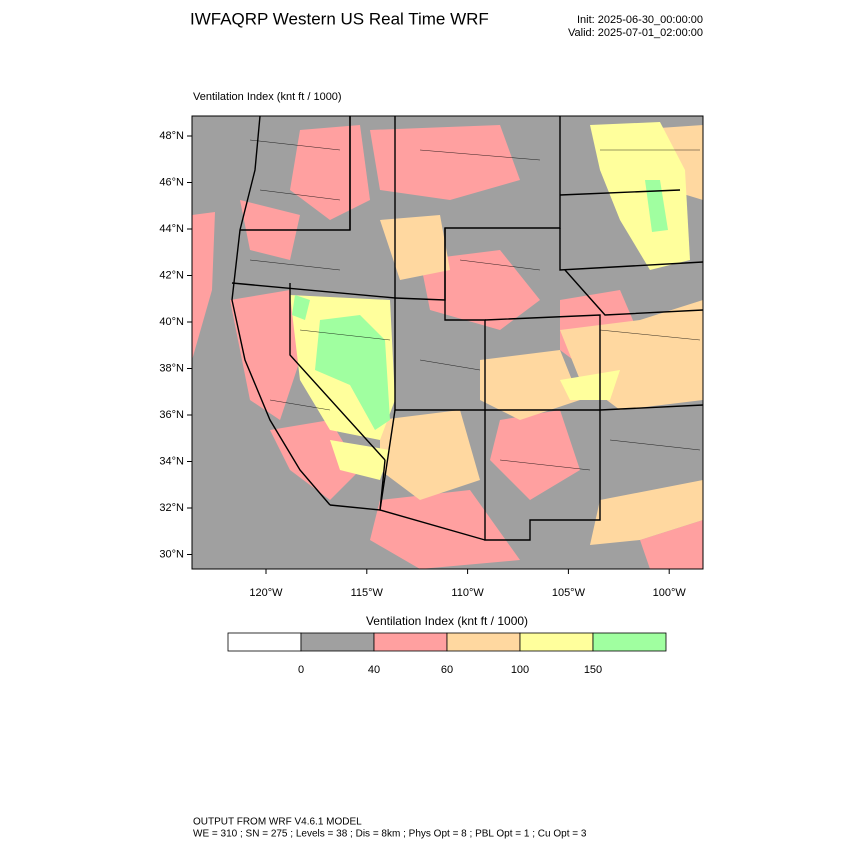 The width and height of the screenshot is (850, 850). What do you see at coordinates (171, 508) in the screenshot?
I see `lat-label: 32°N` at bounding box center [171, 508].